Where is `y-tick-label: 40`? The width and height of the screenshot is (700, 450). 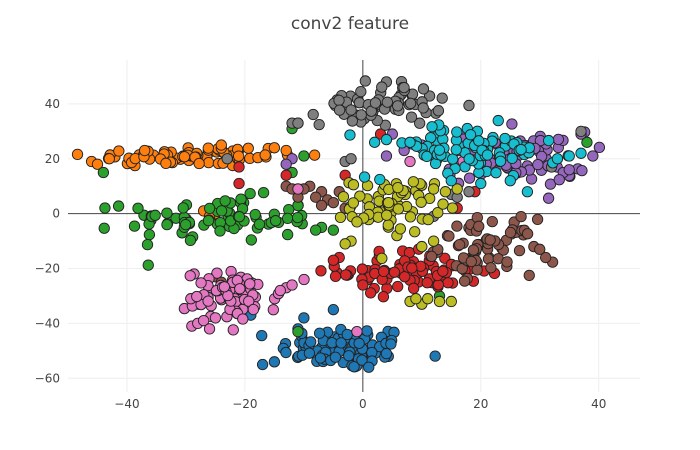 y-tick-label: 40 is located at coordinates (52, 104).